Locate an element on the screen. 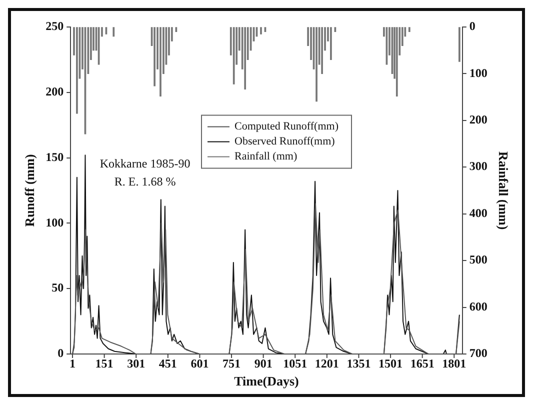 The image size is (533, 405). legend-label: Computed Runoff(mm) is located at coordinates (286, 126).